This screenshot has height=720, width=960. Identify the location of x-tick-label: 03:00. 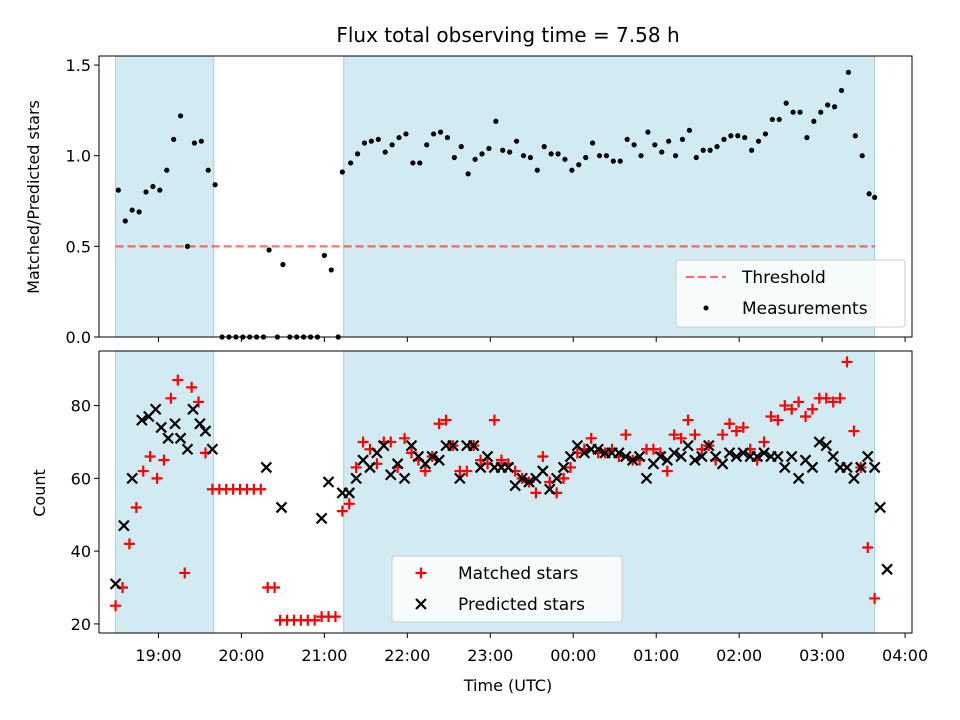
(822, 655).